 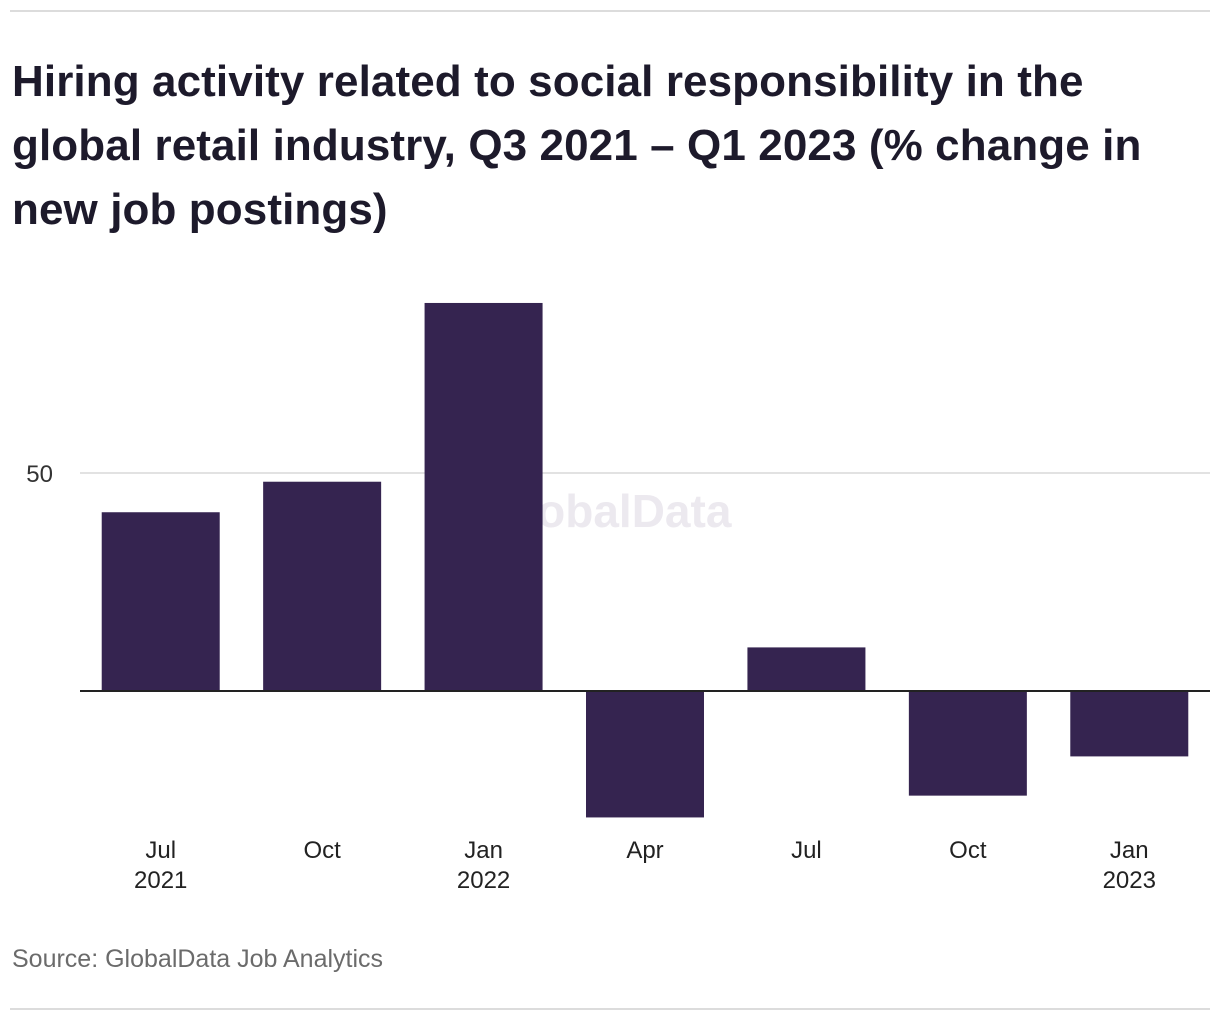 I want to click on y-tick-label: 50, so click(x=39, y=474).